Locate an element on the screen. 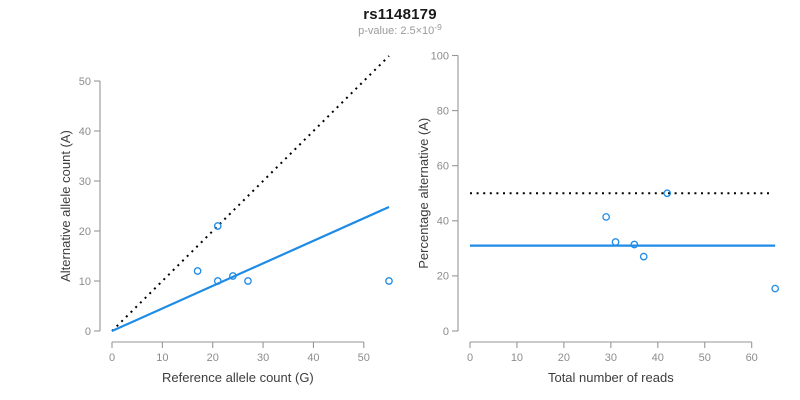 The height and width of the screenshot is (400, 800). y-tick-label: 30 is located at coordinates (85, 182).